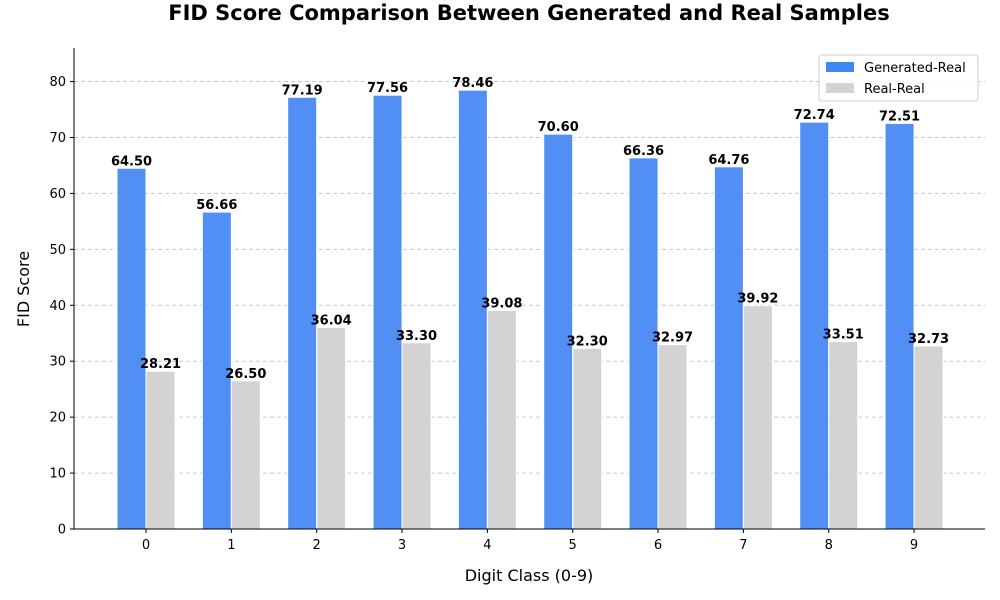 The height and width of the screenshot is (600, 1000). What do you see at coordinates (829, 545) in the screenshot?
I see `x-tick-label: 8` at bounding box center [829, 545].